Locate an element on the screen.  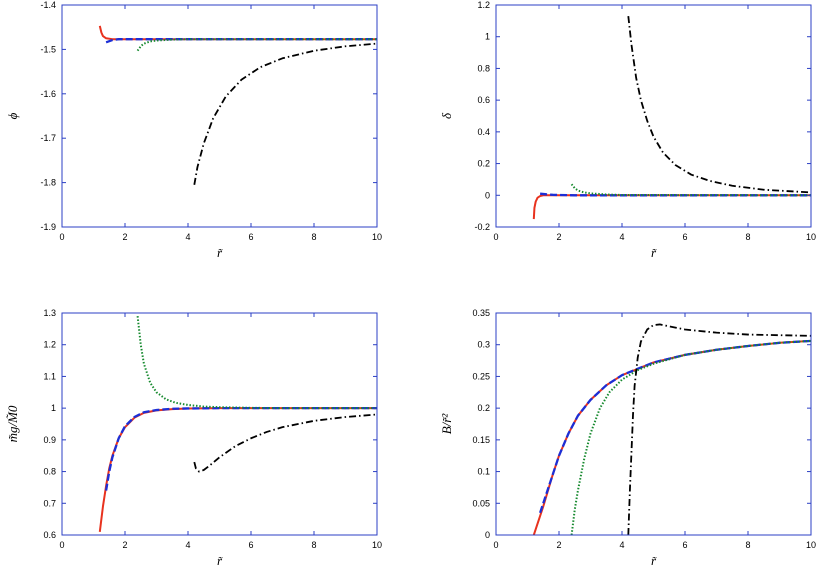
y-axis-label: δ is located at coordinates (446, 115).